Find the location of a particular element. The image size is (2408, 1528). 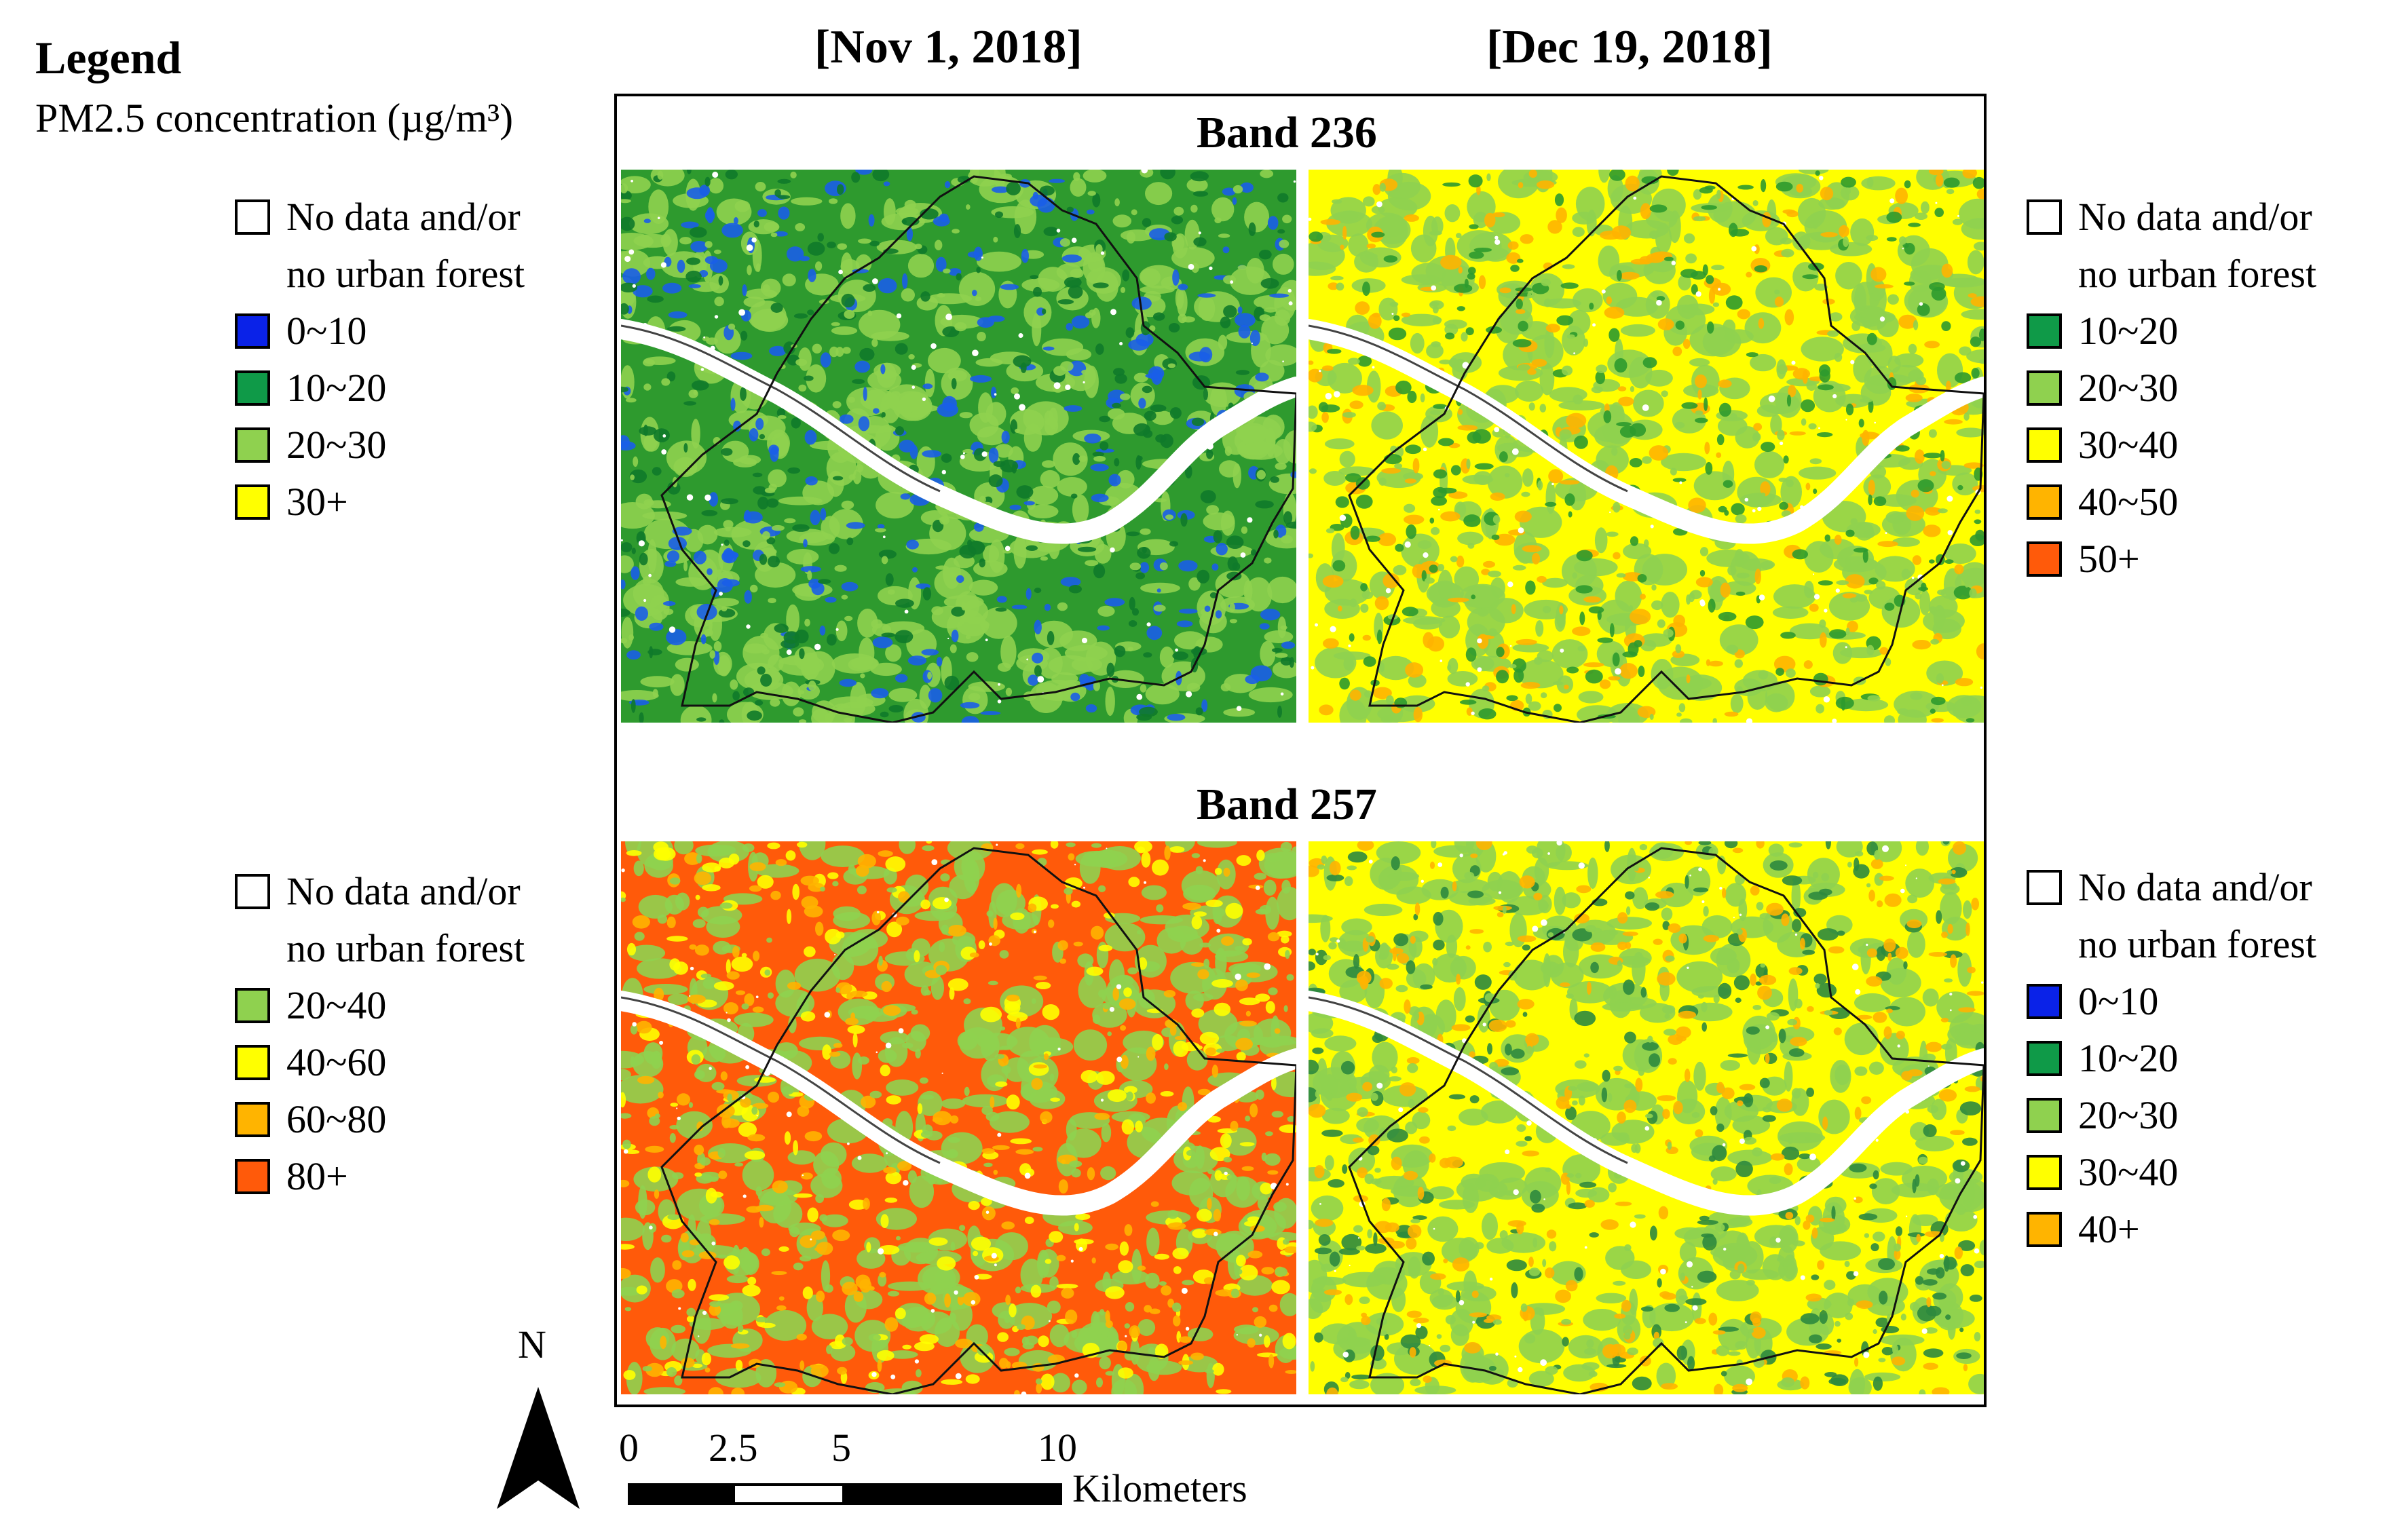

scale-unit: Kilometers is located at coordinates (1159, 1488).